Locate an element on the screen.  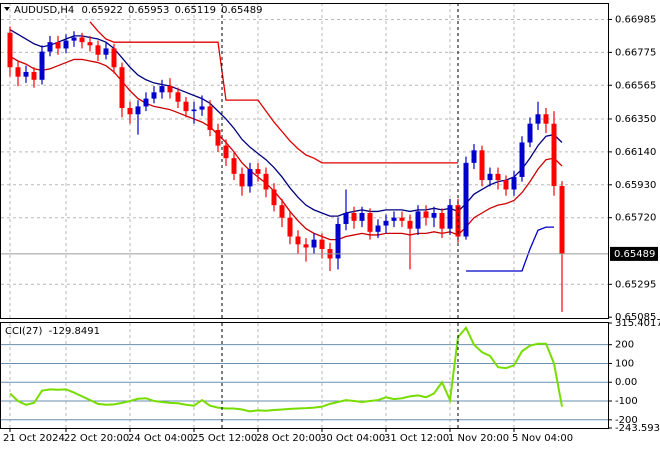
cci-value: -129.8491 is located at coordinates (74, 331).